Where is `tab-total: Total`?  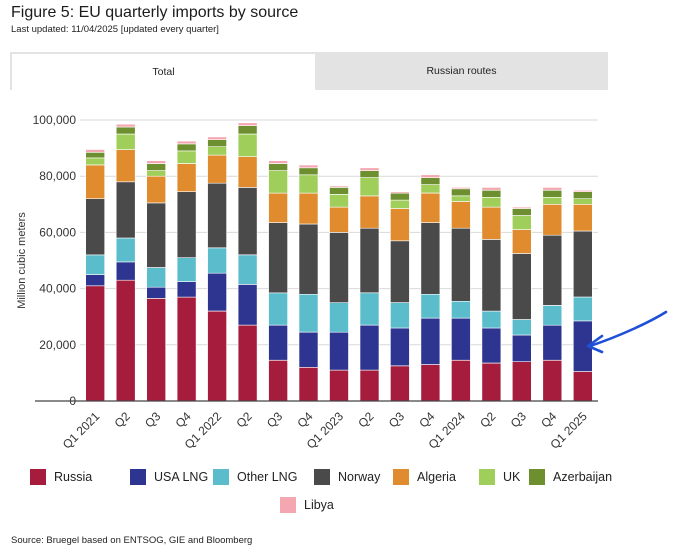 tab-total: Total is located at coordinates (163, 72).